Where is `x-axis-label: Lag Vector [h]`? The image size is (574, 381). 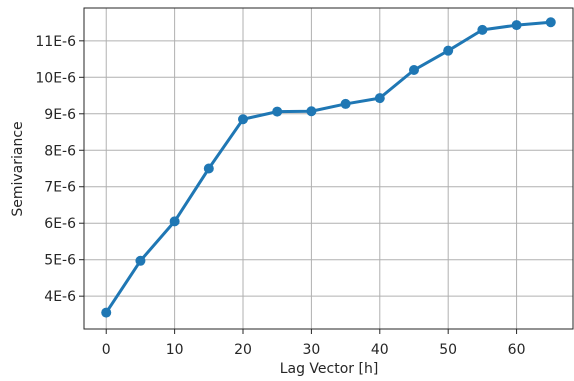 x-axis-label: Lag Vector [h] is located at coordinates (329, 369).